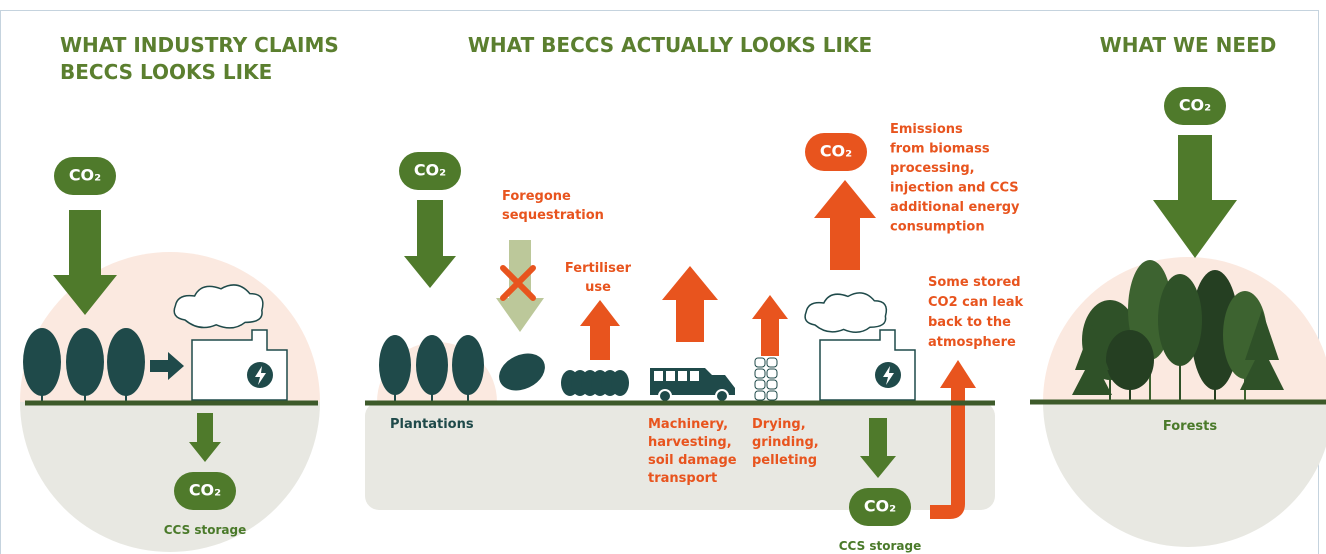 This screenshot has height=554, width=1326. I want to click on panel-title: WHAT BECCS ACTUALLY LOOKS LIKE, so click(670, 45).